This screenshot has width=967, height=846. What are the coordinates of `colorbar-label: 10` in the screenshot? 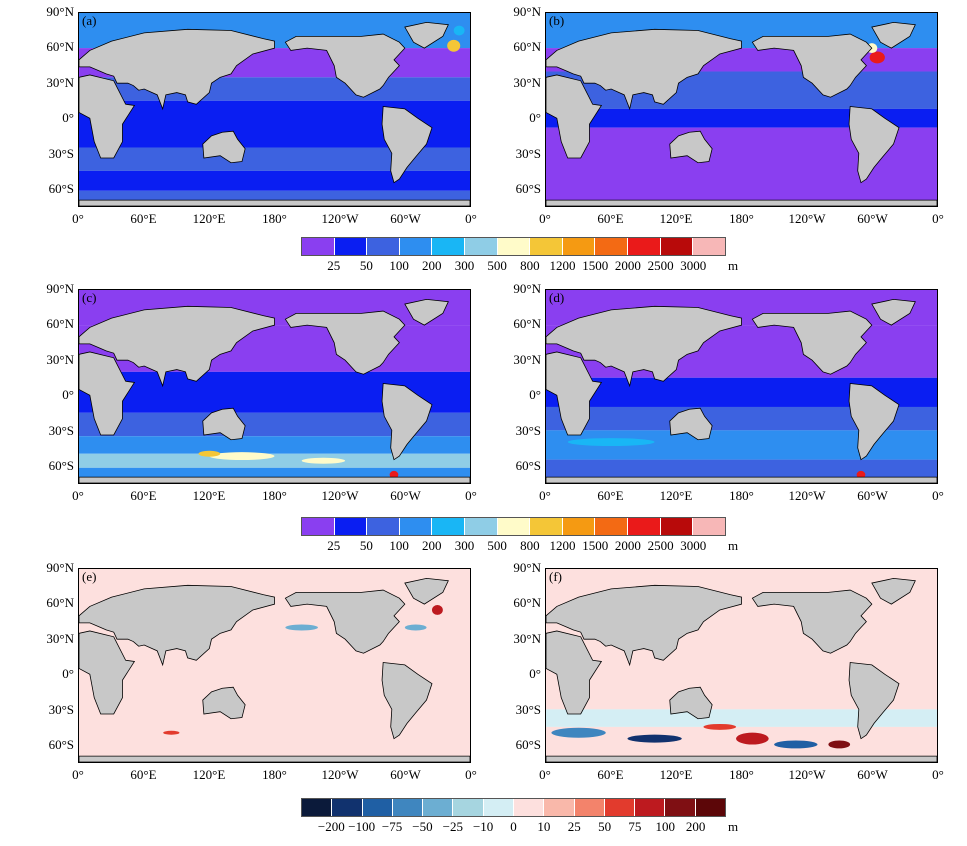 It's located at (544, 826).